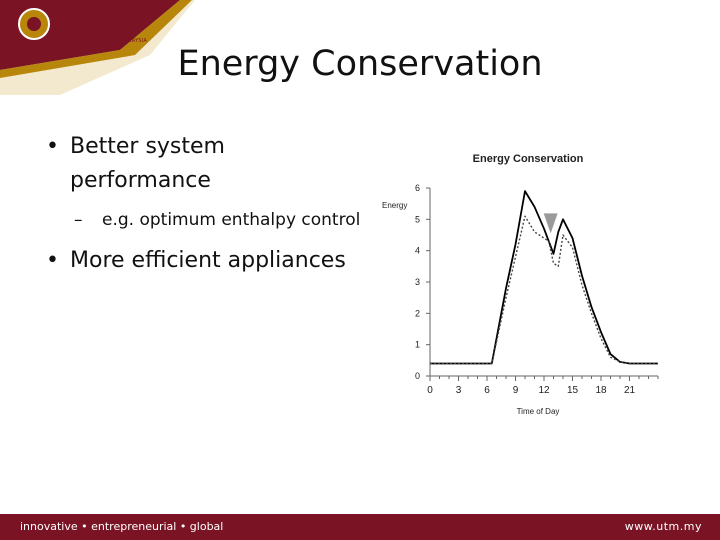 Image resolution: width=720 pixels, height=540 pixels. I want to click on bullet-item: • More efficient appliances, so click(205, 261).